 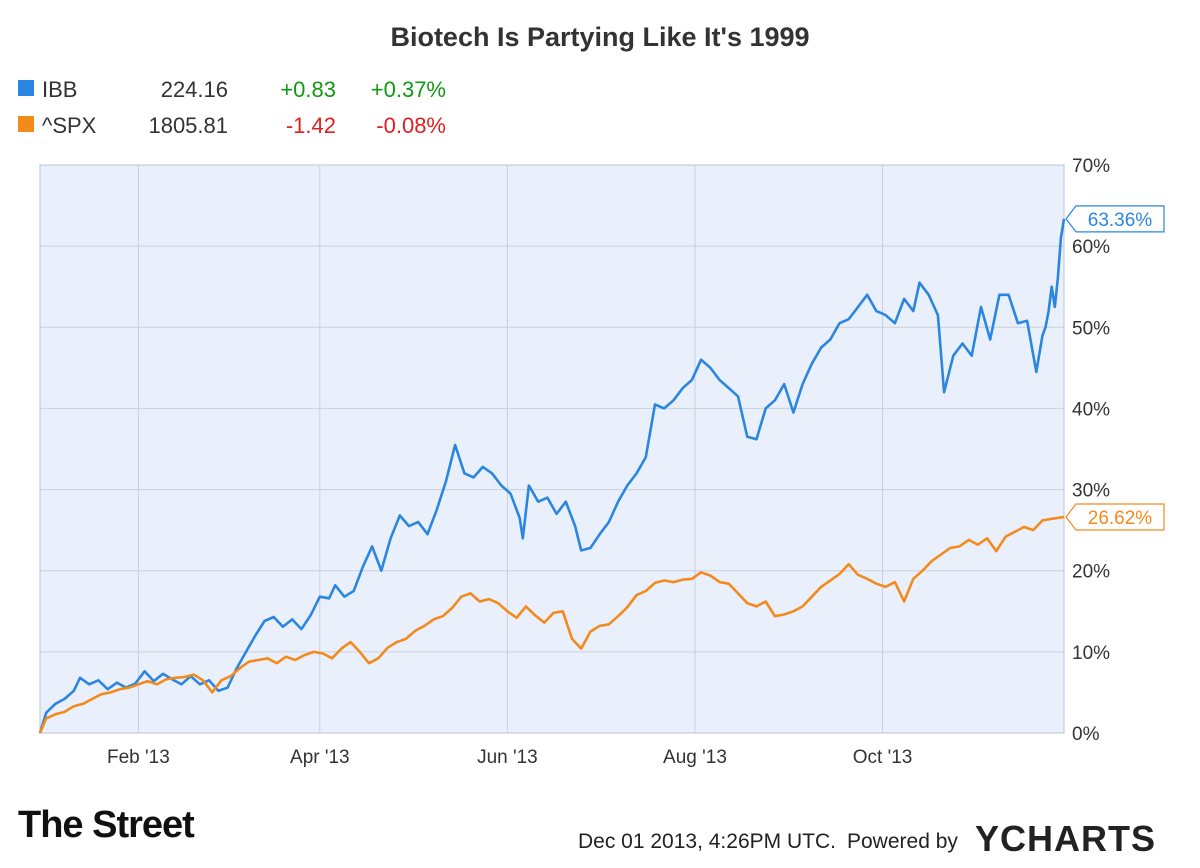 What do you see at coordinates (1115, 368) in the screenshot?
I see `end-labels: 63.36% 26.62%` at bounding box center [1115, 368].